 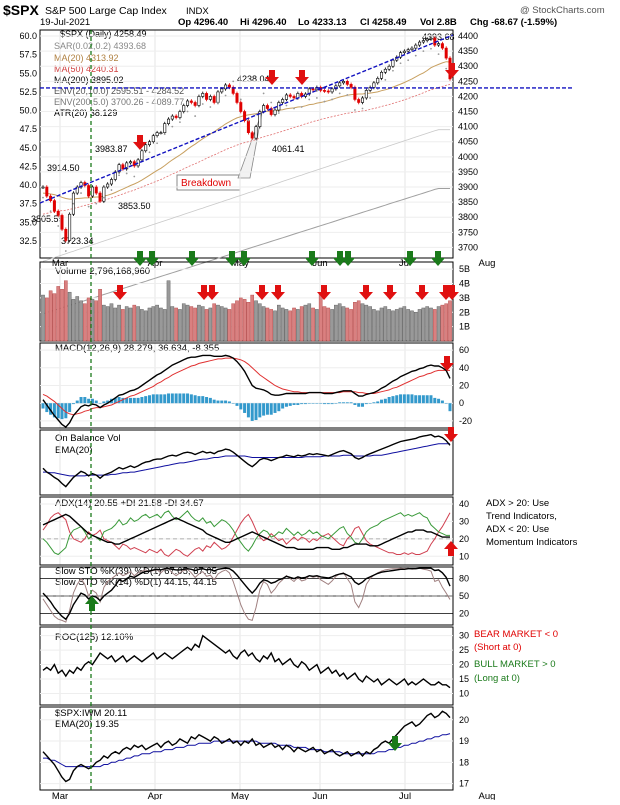 What do you see at coordinates (111, 149) in the screenshot?
I see `price-label-3983: 3983.87` at bounding box center [111, 149].